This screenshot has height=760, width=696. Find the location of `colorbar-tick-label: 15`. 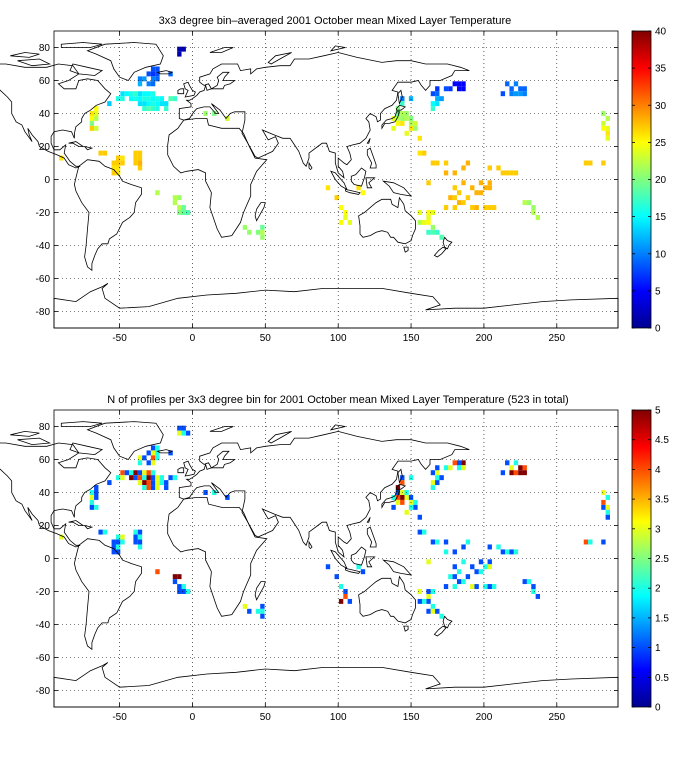

colorbar-tick-label: 15 is located at coordinates (661, 217).